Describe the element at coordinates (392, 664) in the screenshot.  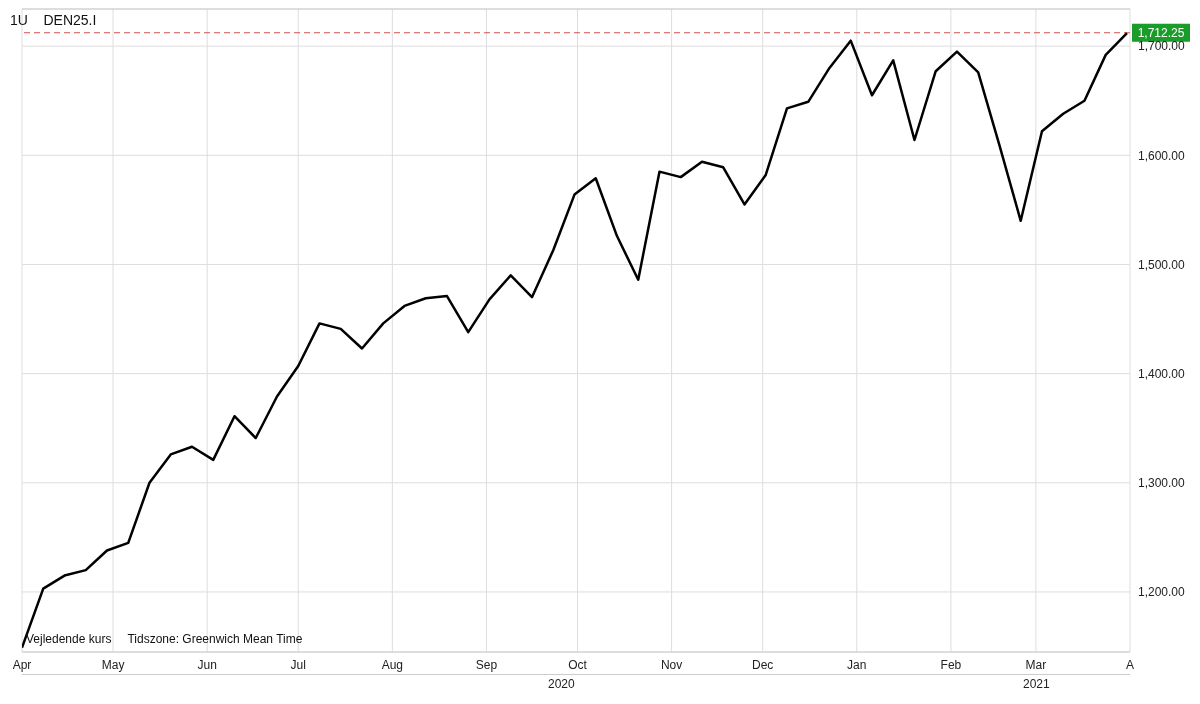
I see `x-tick-label: Aug` at that location.